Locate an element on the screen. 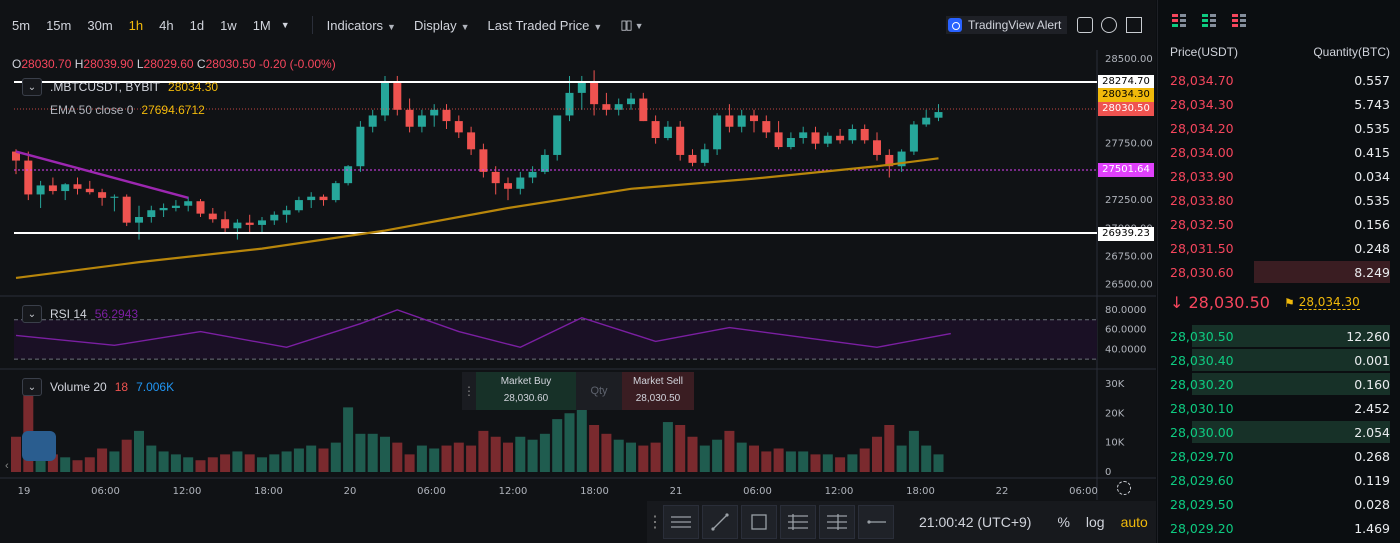  collapse-legend-button: ⌄ is located at coordinates (32, 87).